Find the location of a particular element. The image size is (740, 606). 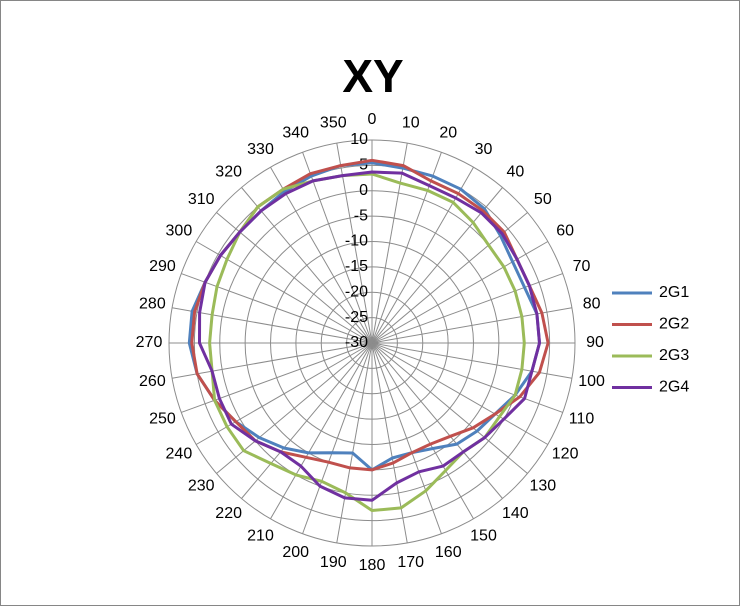

angle-label: 330 is located at coordinates (260, 149).